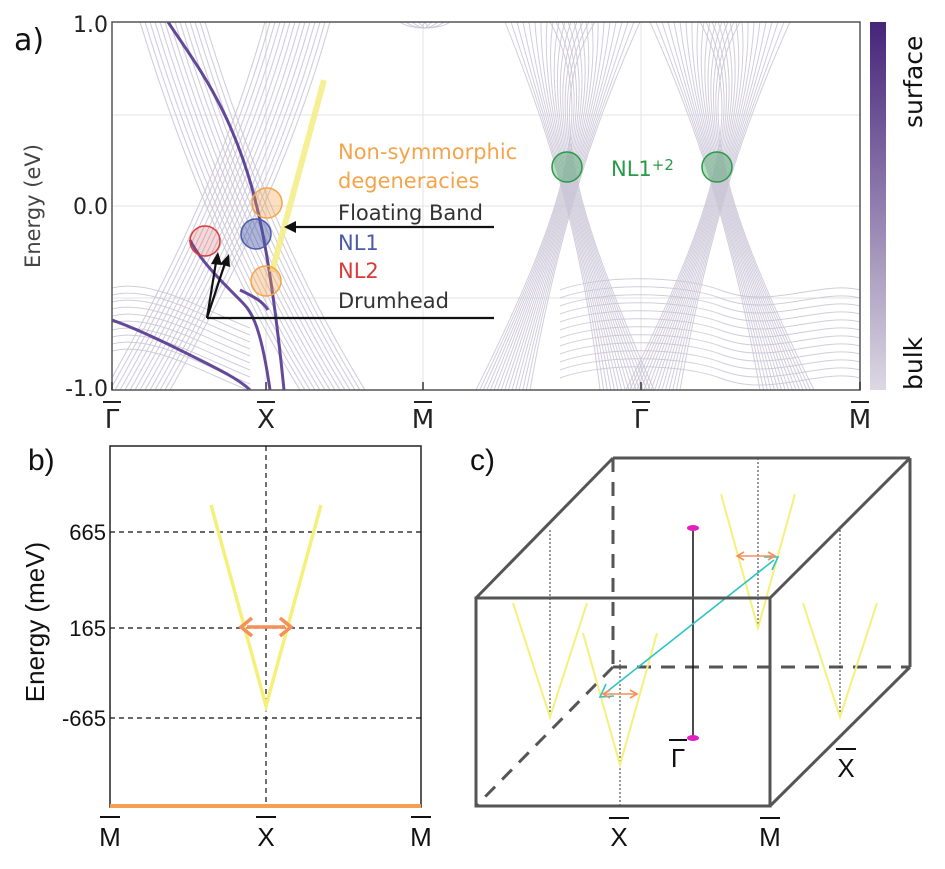 This screenshot has height=869, width=945. I want to click on nl12-circle-right, so click(717, 167).